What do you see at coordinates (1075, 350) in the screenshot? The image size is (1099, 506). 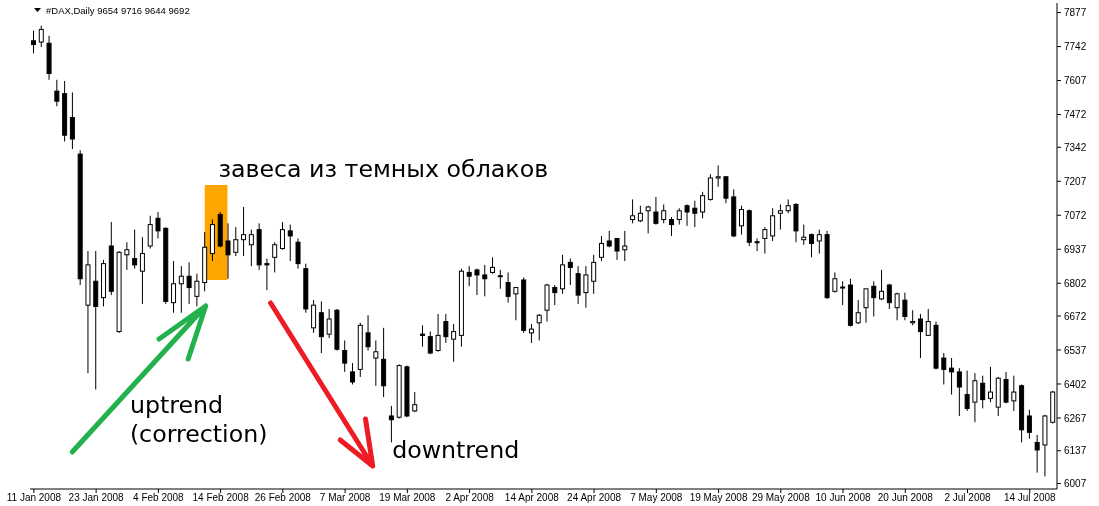 I see `y-tick-label: 6537` at bounding box center [1075, 350].